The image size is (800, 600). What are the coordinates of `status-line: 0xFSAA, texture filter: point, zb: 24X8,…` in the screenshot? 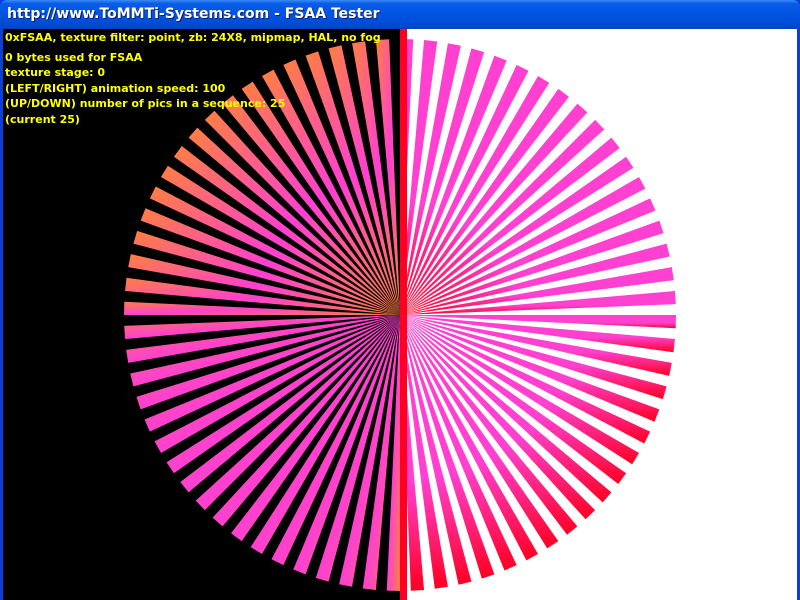 It's located at (193, 37).